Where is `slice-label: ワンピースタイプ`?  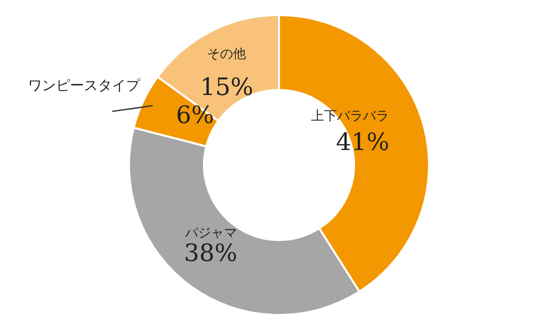 slice-label: ワンピースタイプ is located at coordinates (84, 86).